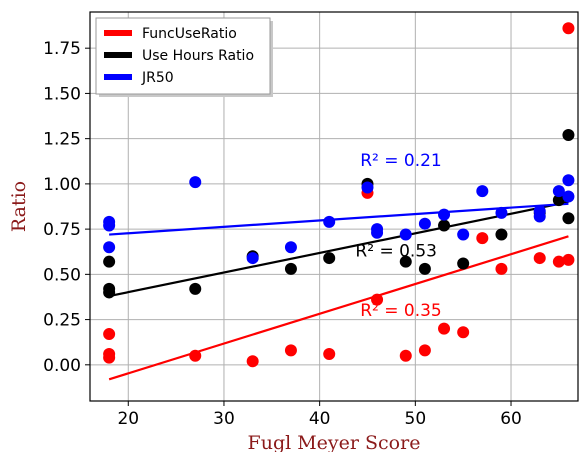 This screenshot has height=452, width=583. I want to click on x-tick-label: 50, so click(416, 419).